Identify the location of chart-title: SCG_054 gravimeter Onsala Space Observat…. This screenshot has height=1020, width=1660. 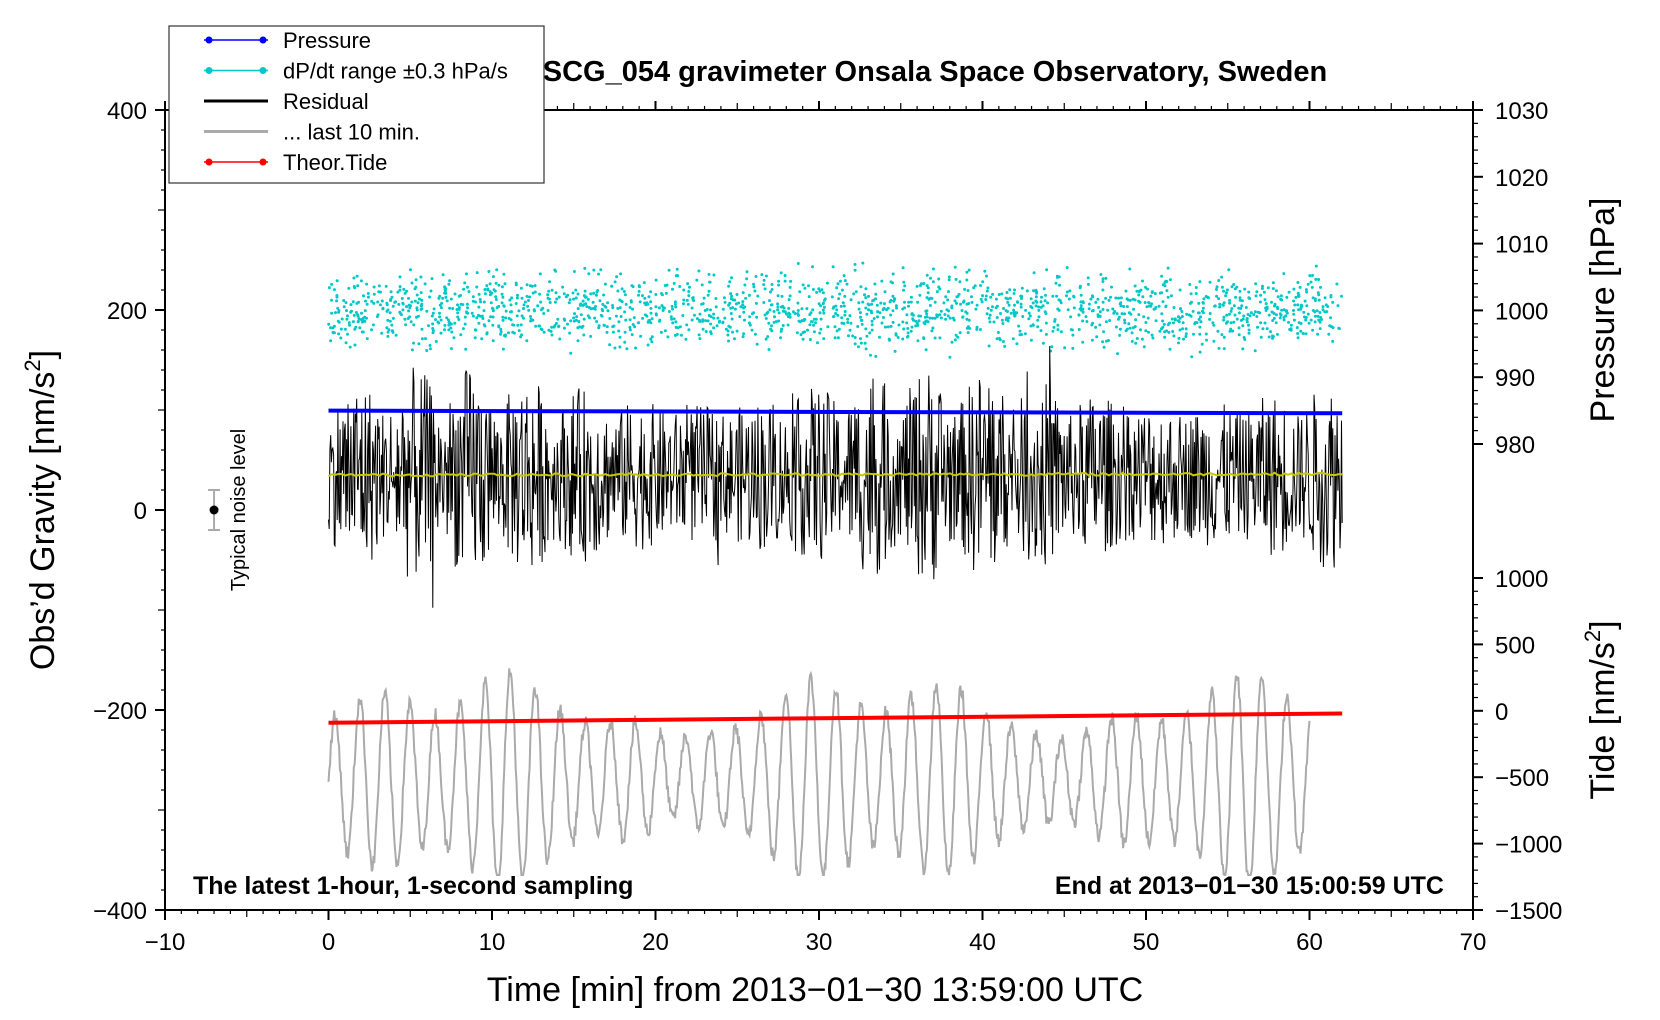
(935, 72).